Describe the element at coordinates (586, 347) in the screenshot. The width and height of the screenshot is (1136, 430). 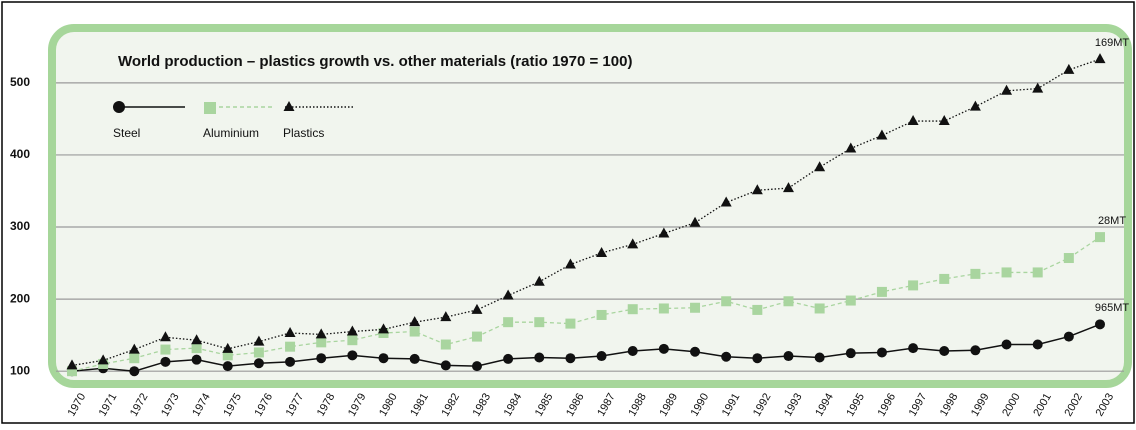
I see `series-line` at that location.